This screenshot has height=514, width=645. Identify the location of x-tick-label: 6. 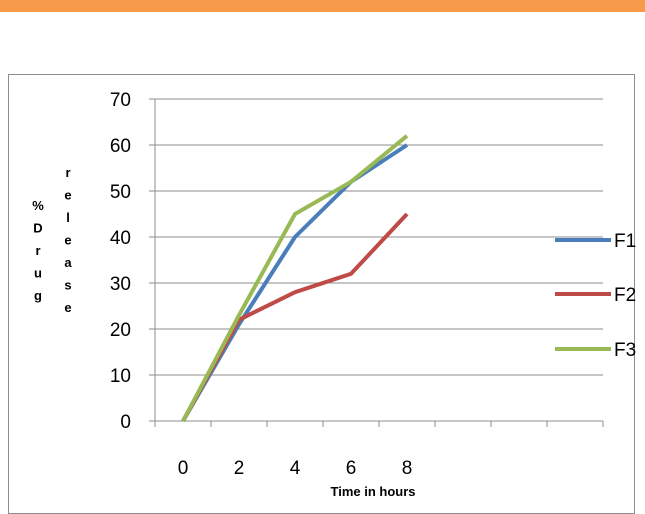
(351, 468).